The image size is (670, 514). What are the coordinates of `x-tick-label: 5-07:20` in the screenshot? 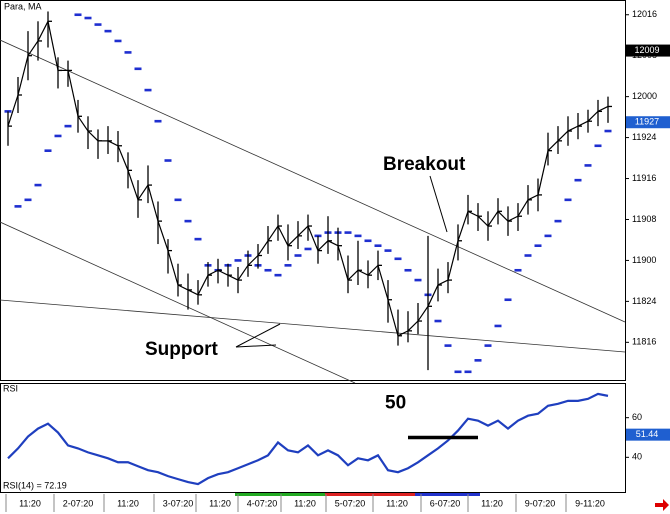 It's located at (350, 503).